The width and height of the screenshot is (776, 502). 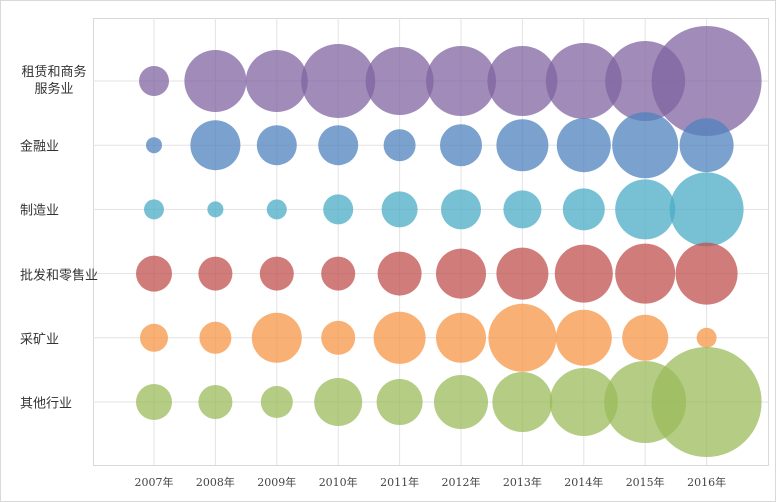 I want to click on x-tick-label: 2015年, so click(x=645, y=482).